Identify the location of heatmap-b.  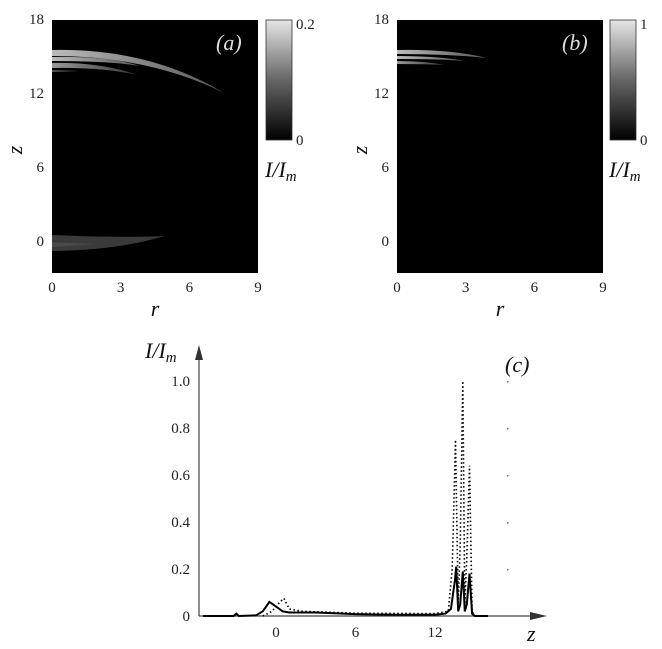
(500, 146).